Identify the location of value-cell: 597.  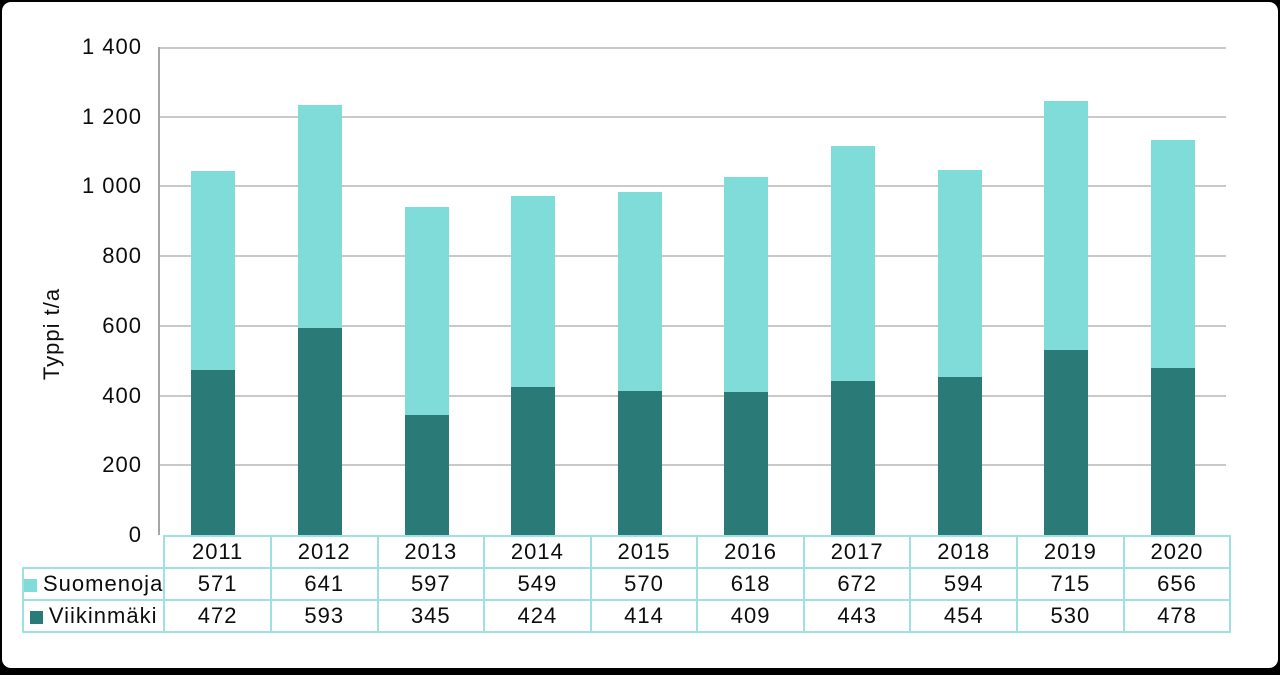
(431, 584).